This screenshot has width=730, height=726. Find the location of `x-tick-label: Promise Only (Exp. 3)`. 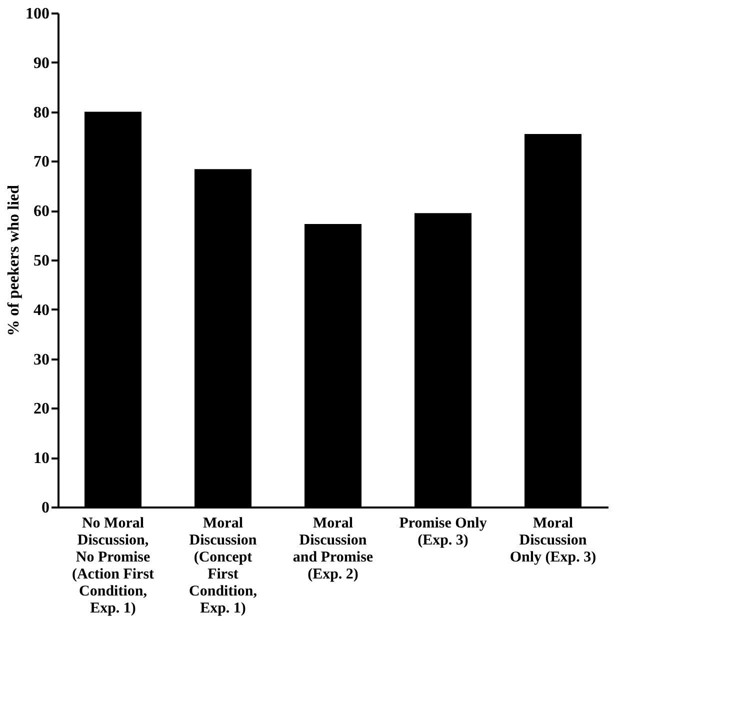

x-tick-label: Promise Only (Exp. 3) is located at coordinates (443, 532).